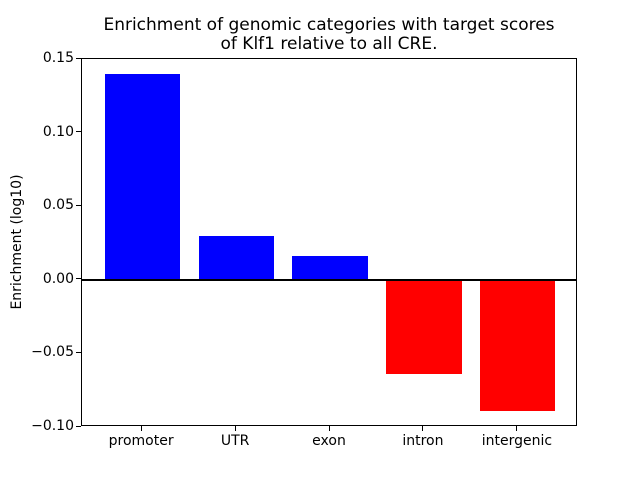  I want to click on y-tick-label: −0.05, so click(52, 352).